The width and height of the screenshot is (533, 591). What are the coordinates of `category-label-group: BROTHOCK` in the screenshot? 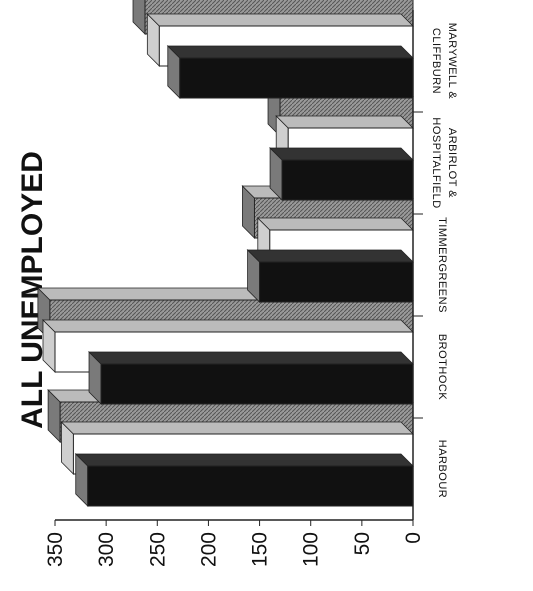 It's located at (442, 367).